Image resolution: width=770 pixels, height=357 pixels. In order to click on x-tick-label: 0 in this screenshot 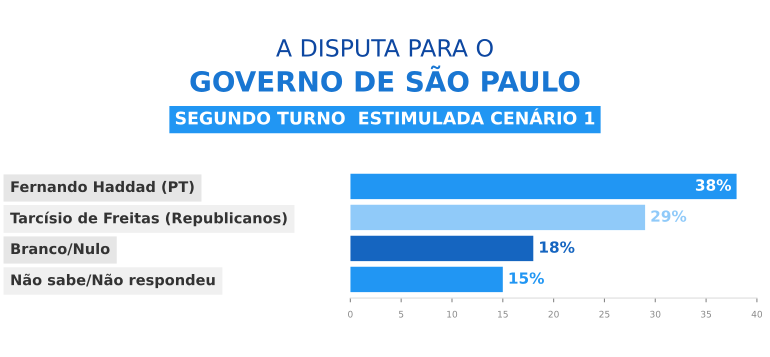, I will do `click(350, 314)`.